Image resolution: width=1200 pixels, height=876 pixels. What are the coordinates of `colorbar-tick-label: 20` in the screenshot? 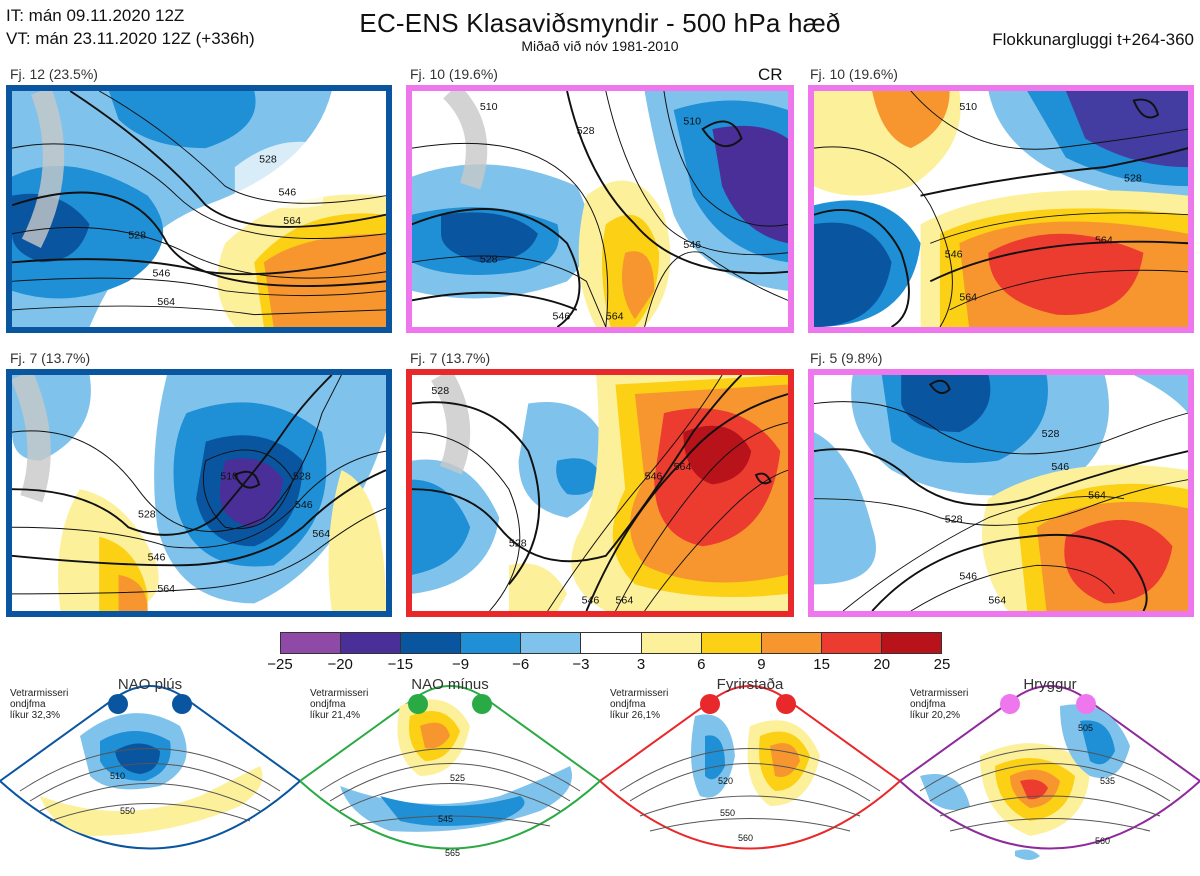 It's located at (882, 664).